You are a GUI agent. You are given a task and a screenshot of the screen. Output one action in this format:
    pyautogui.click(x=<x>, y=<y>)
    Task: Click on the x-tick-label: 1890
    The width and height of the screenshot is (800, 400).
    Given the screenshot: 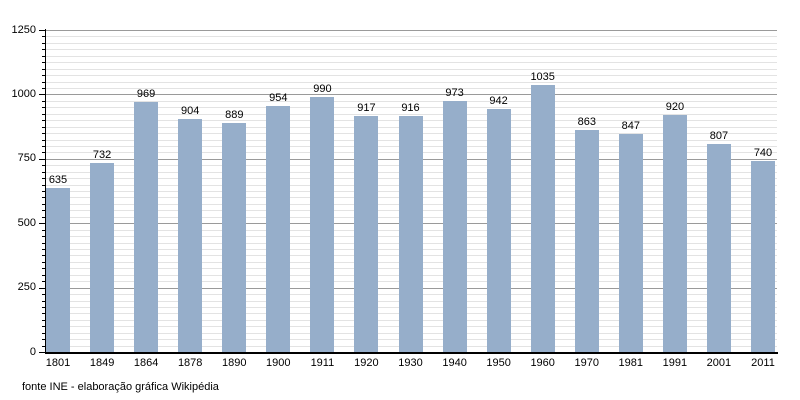 What is the action you would take?
    pyautogui.click(x=234, y=363)
    